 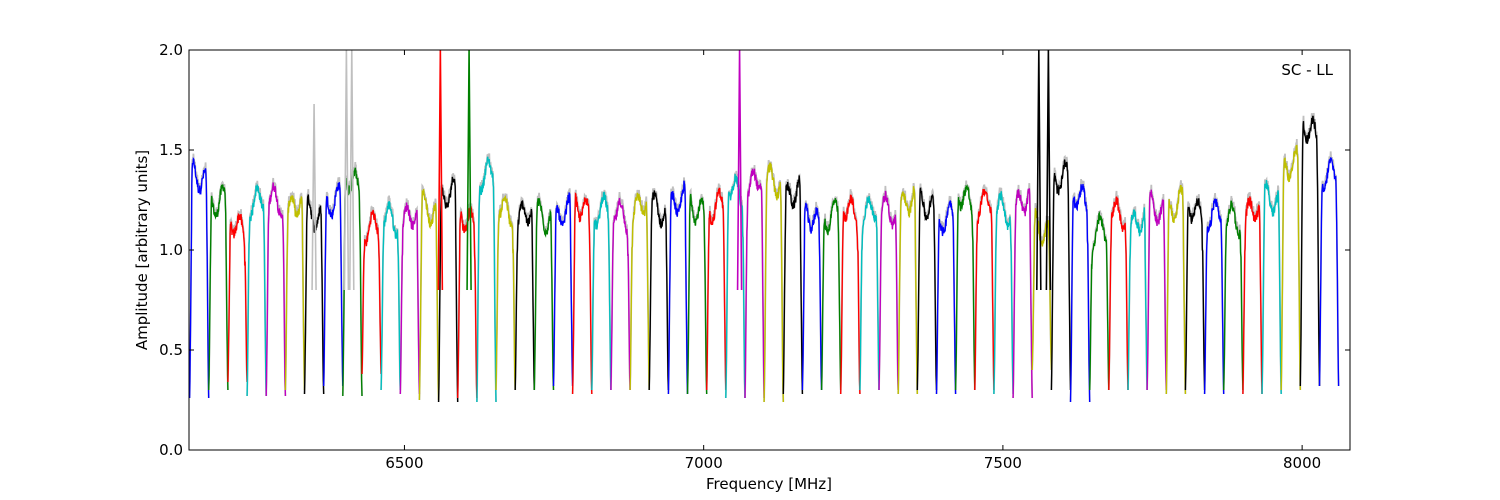 I want to click on y-tick-label: 1.5, so click(x=171, y=150).